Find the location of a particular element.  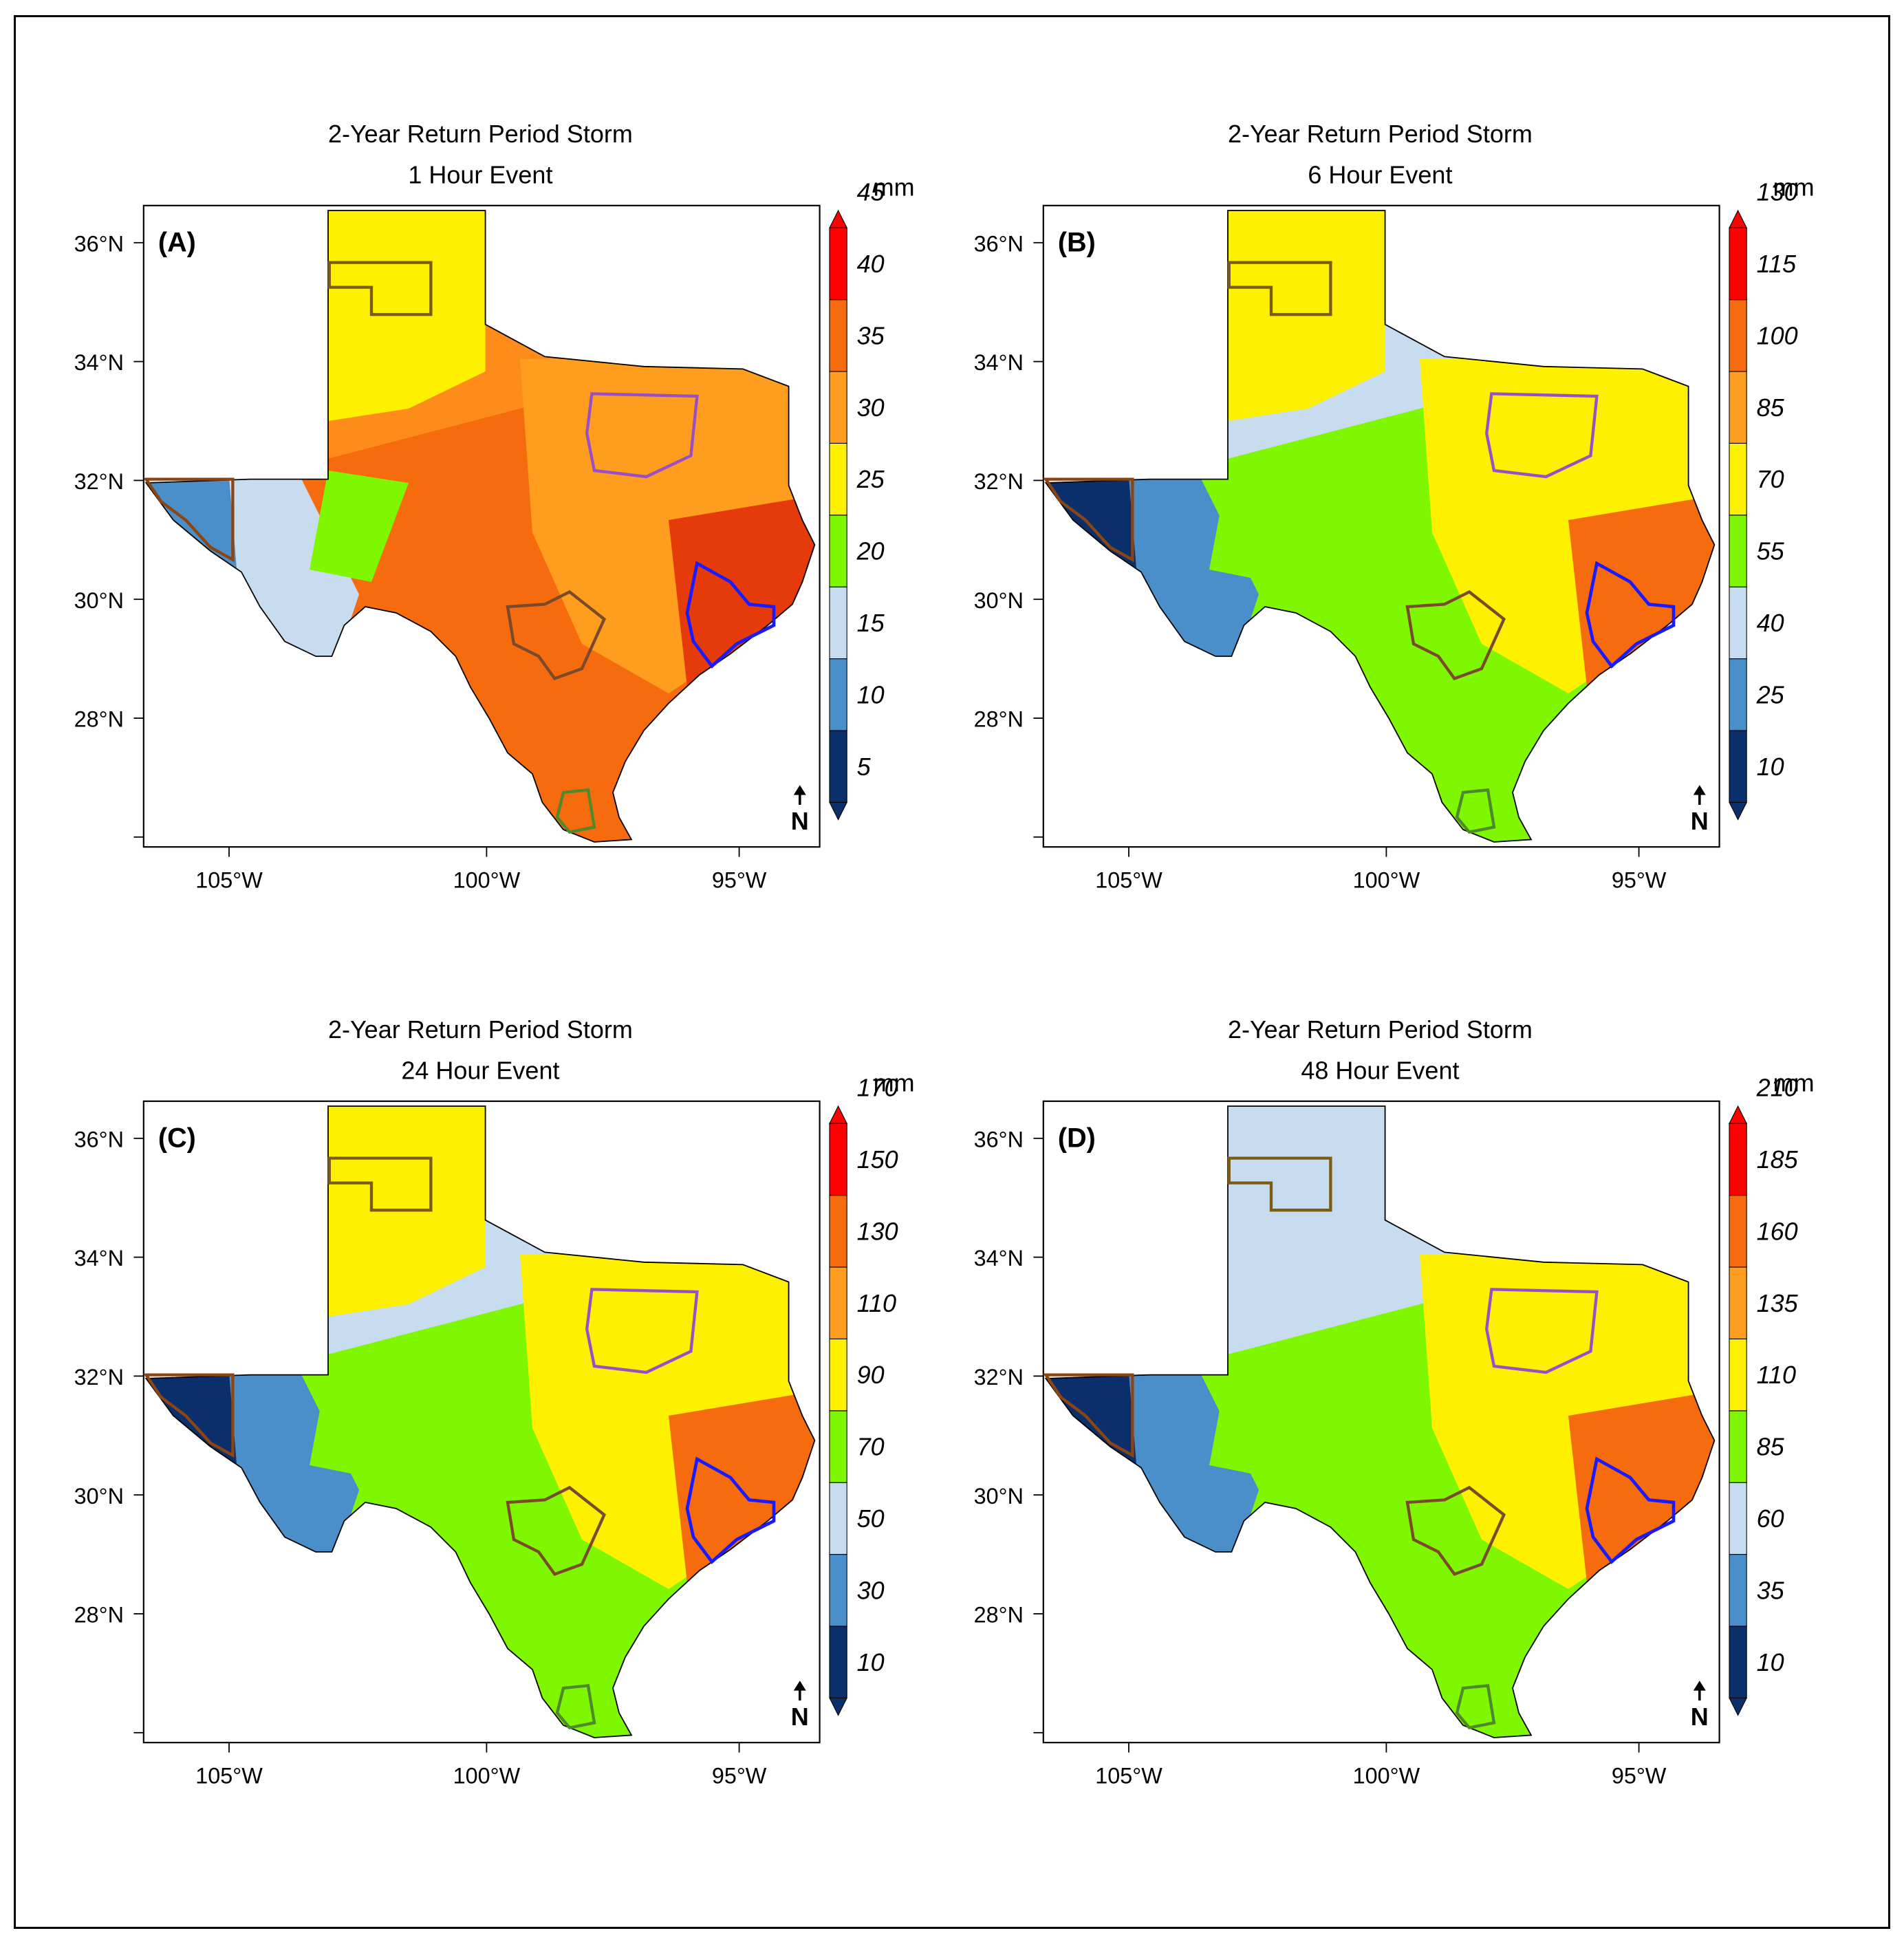

colorbar-tick-label: 100 is located at coordinates (1777, 335).